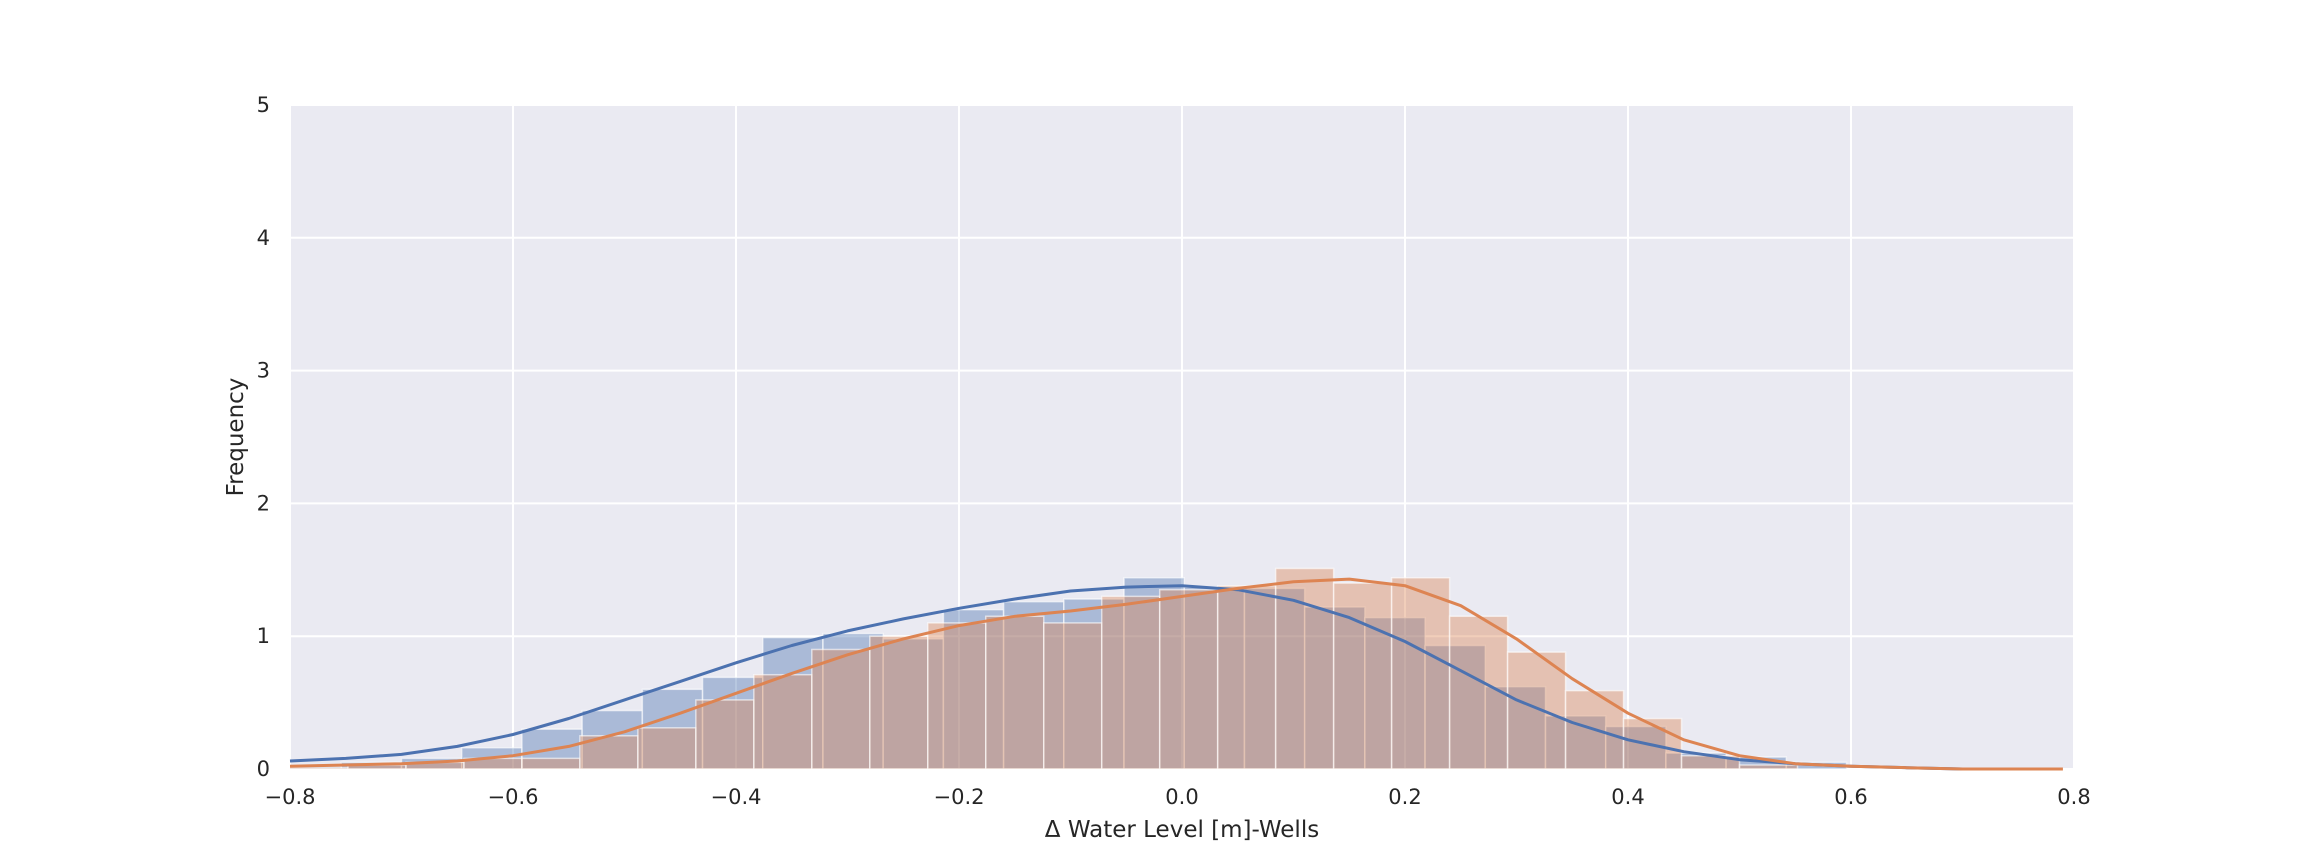  I want to click on y-tick-label: 3, so click(263, 371).